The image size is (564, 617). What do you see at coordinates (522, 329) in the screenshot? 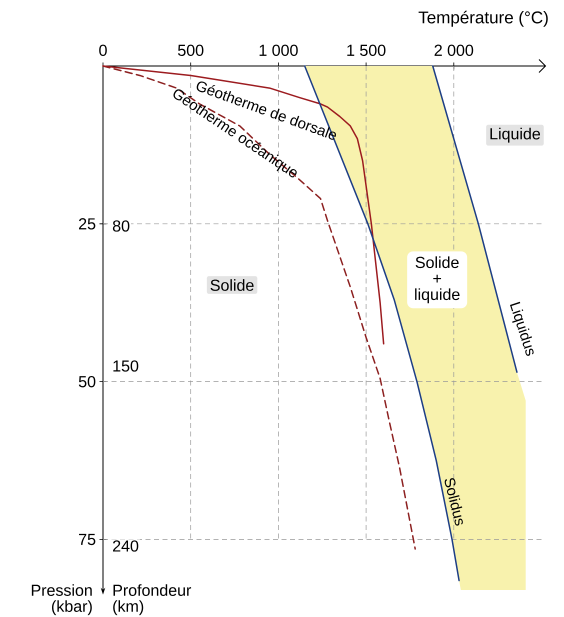
I see `text: Liquidus` at bounding box center [522, 329].